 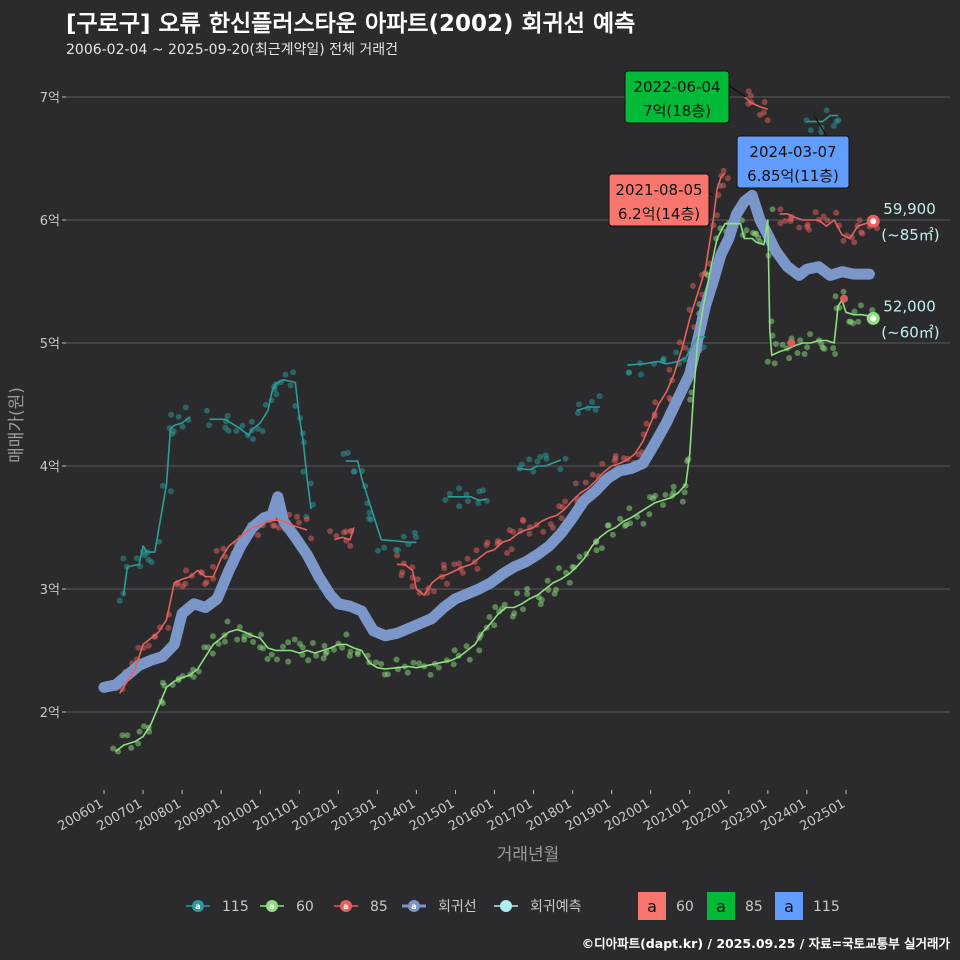 I want to click on y-tick-label: 5억, so click(x=50, y=344).